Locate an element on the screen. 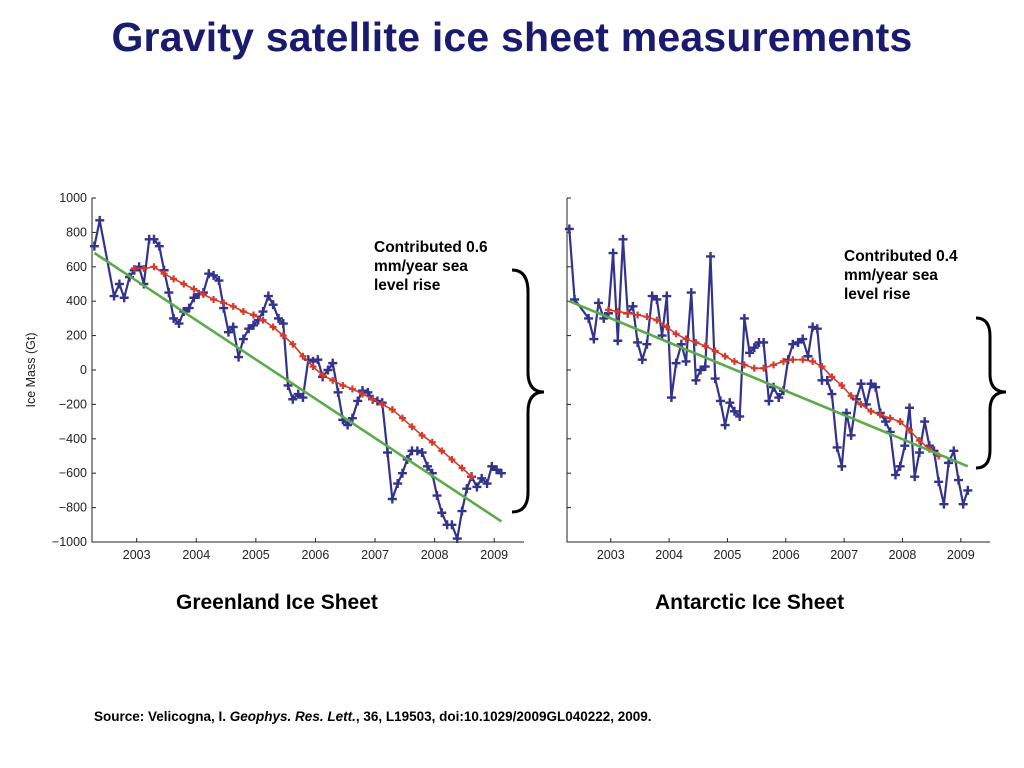 The width and height of the screenshot is (1024, 768). greenland-smoothed-line is located at coordinates (303, 371).